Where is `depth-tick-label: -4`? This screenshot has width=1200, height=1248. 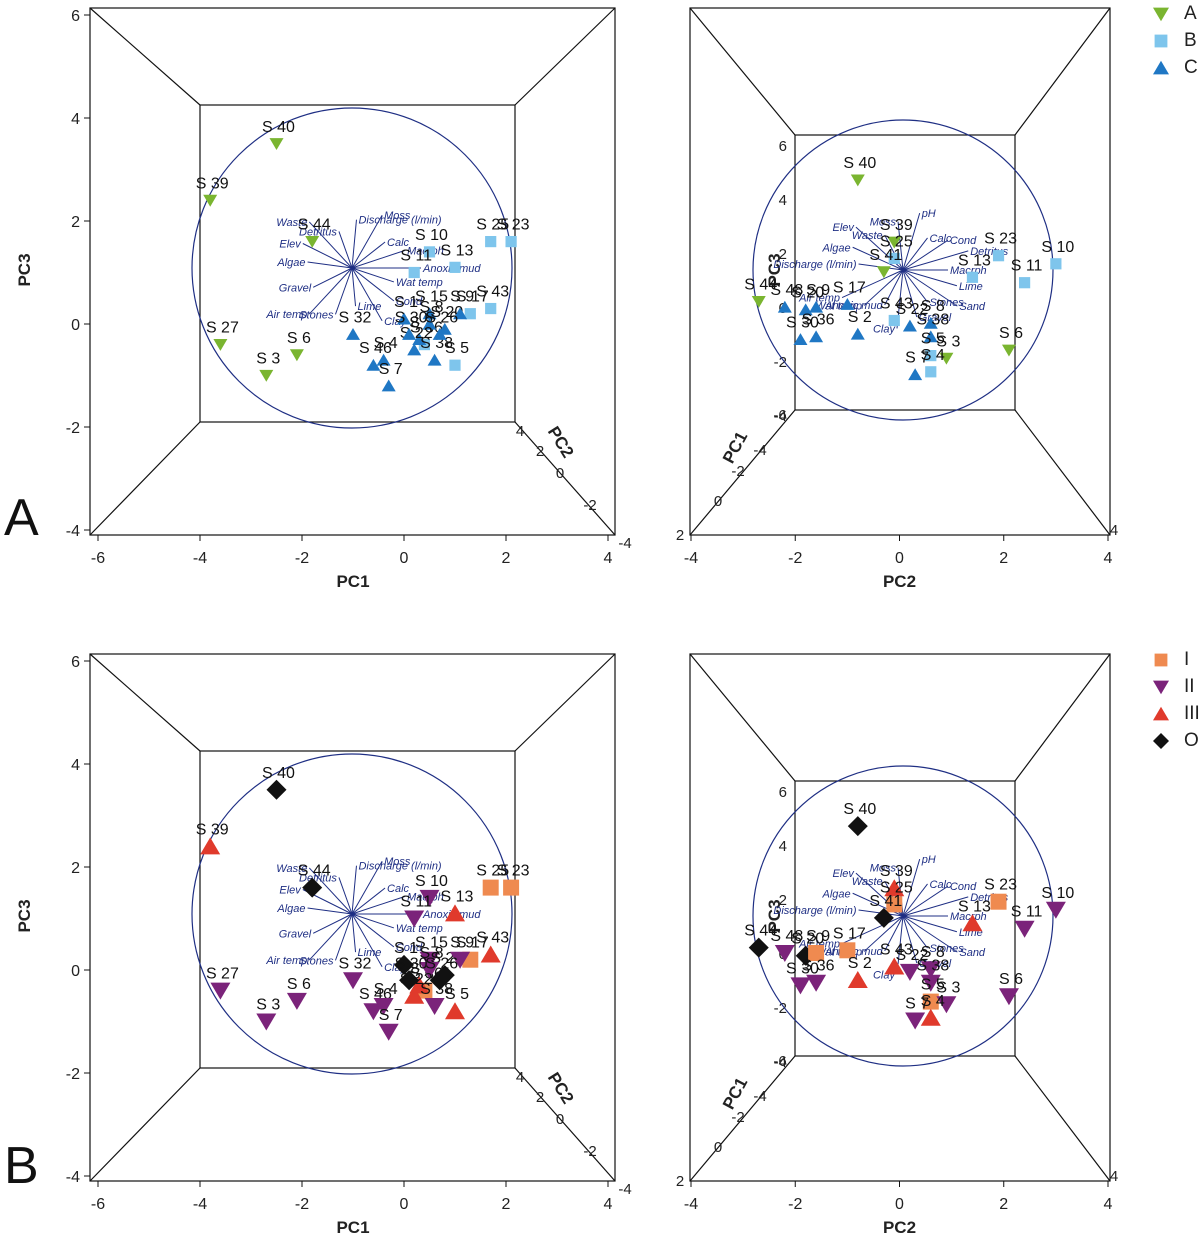
depth-tick-label: -4 is located at coordinates (759, 450).